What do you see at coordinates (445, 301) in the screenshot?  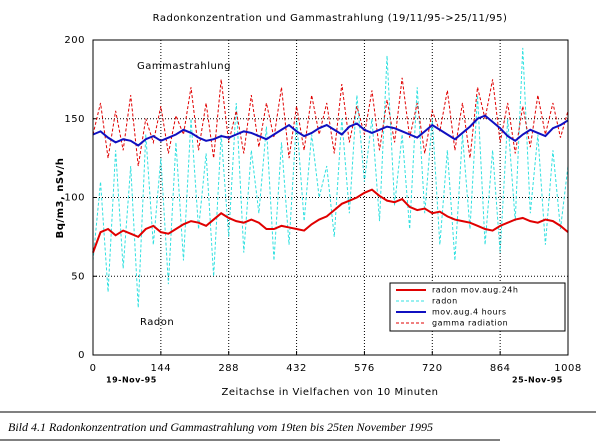 I see `legend-label: radon` at bounding box center [445, 301].